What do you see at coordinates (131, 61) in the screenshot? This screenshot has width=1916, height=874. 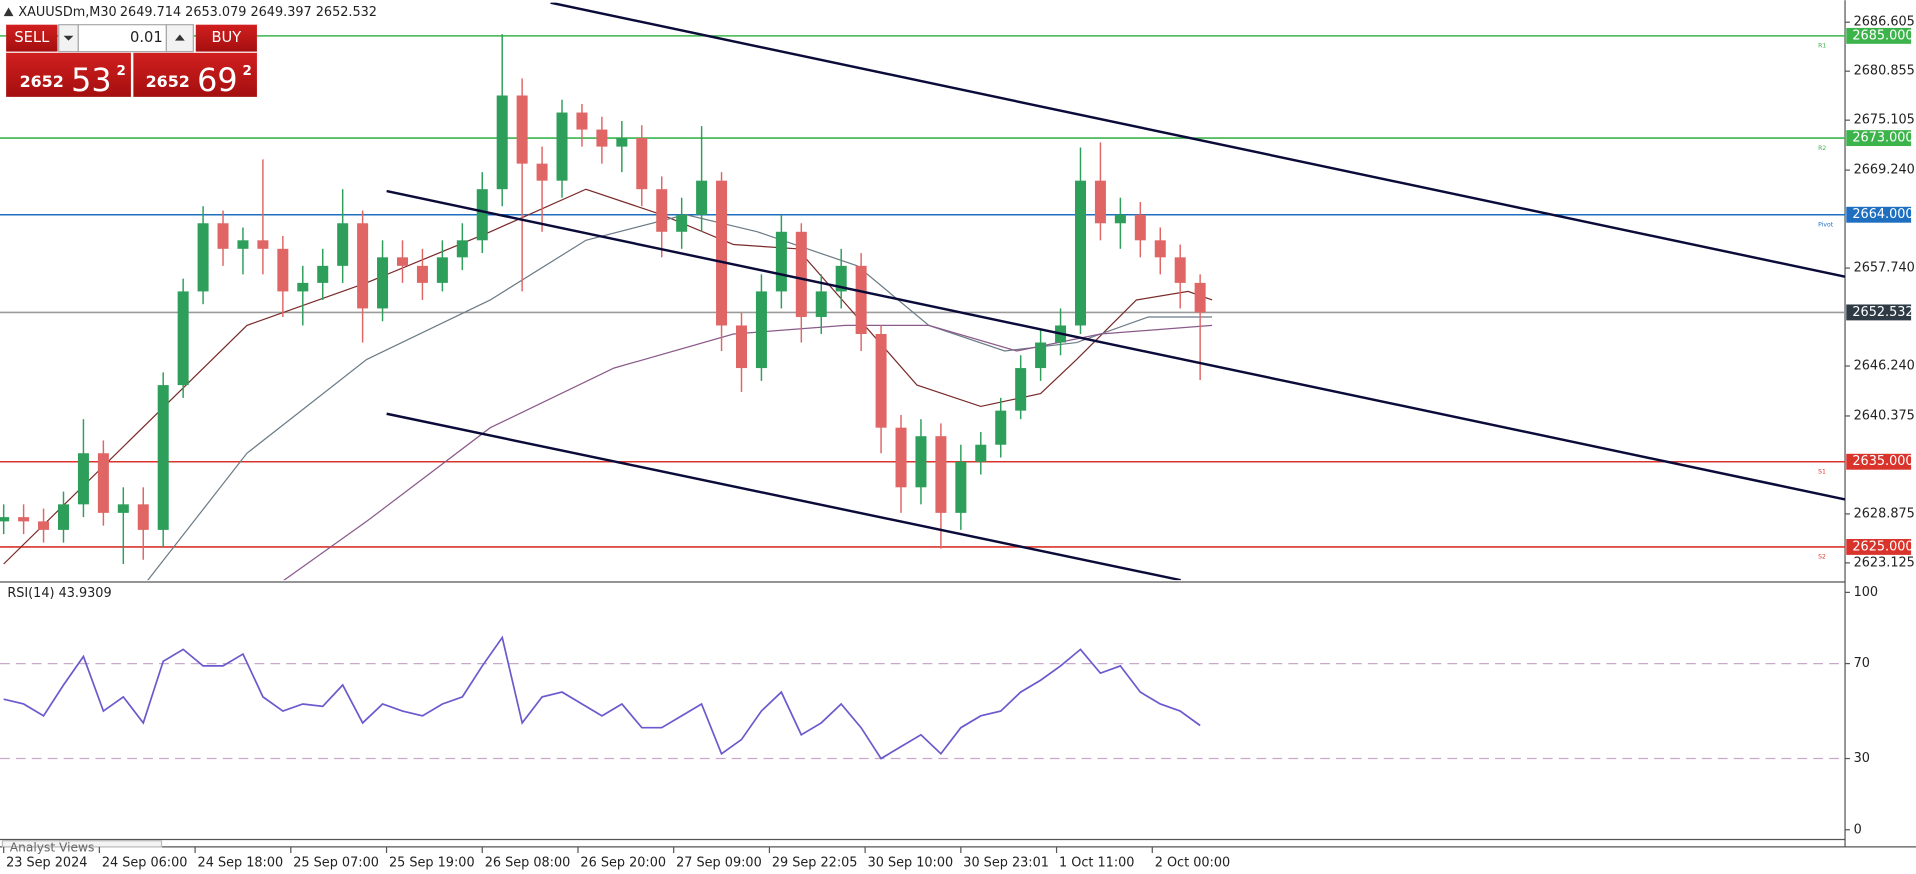 I see `trade-panel: SELL 0.01 BUY 2652 53 2 2652 69 2` at bounding box center [131, 61].